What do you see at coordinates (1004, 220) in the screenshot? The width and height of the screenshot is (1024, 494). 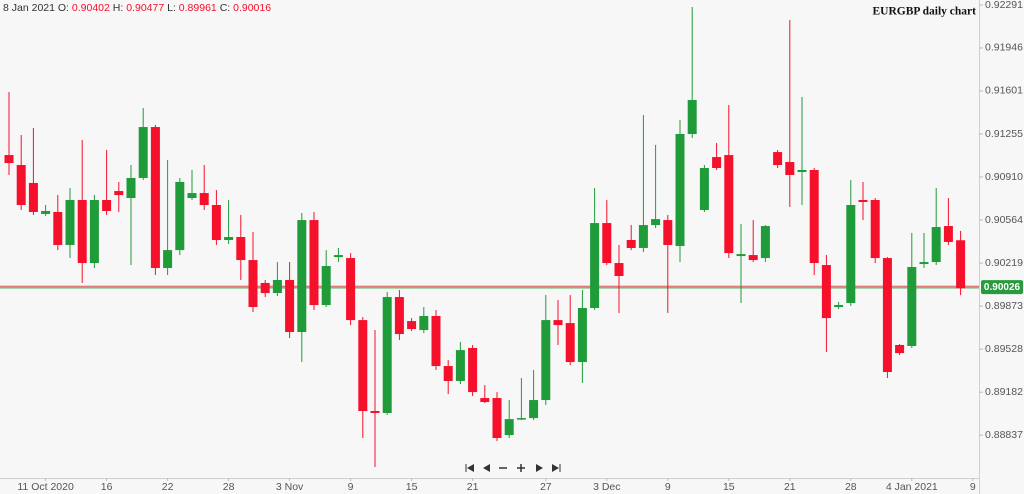 I see `y-tick-label: 0.90564` at bounding box center [1004, 220].